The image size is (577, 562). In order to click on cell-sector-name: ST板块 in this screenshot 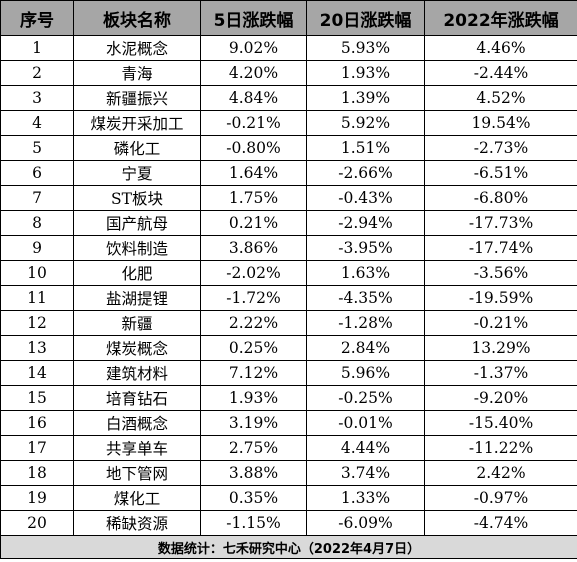, I will do `click(137, 198)`.